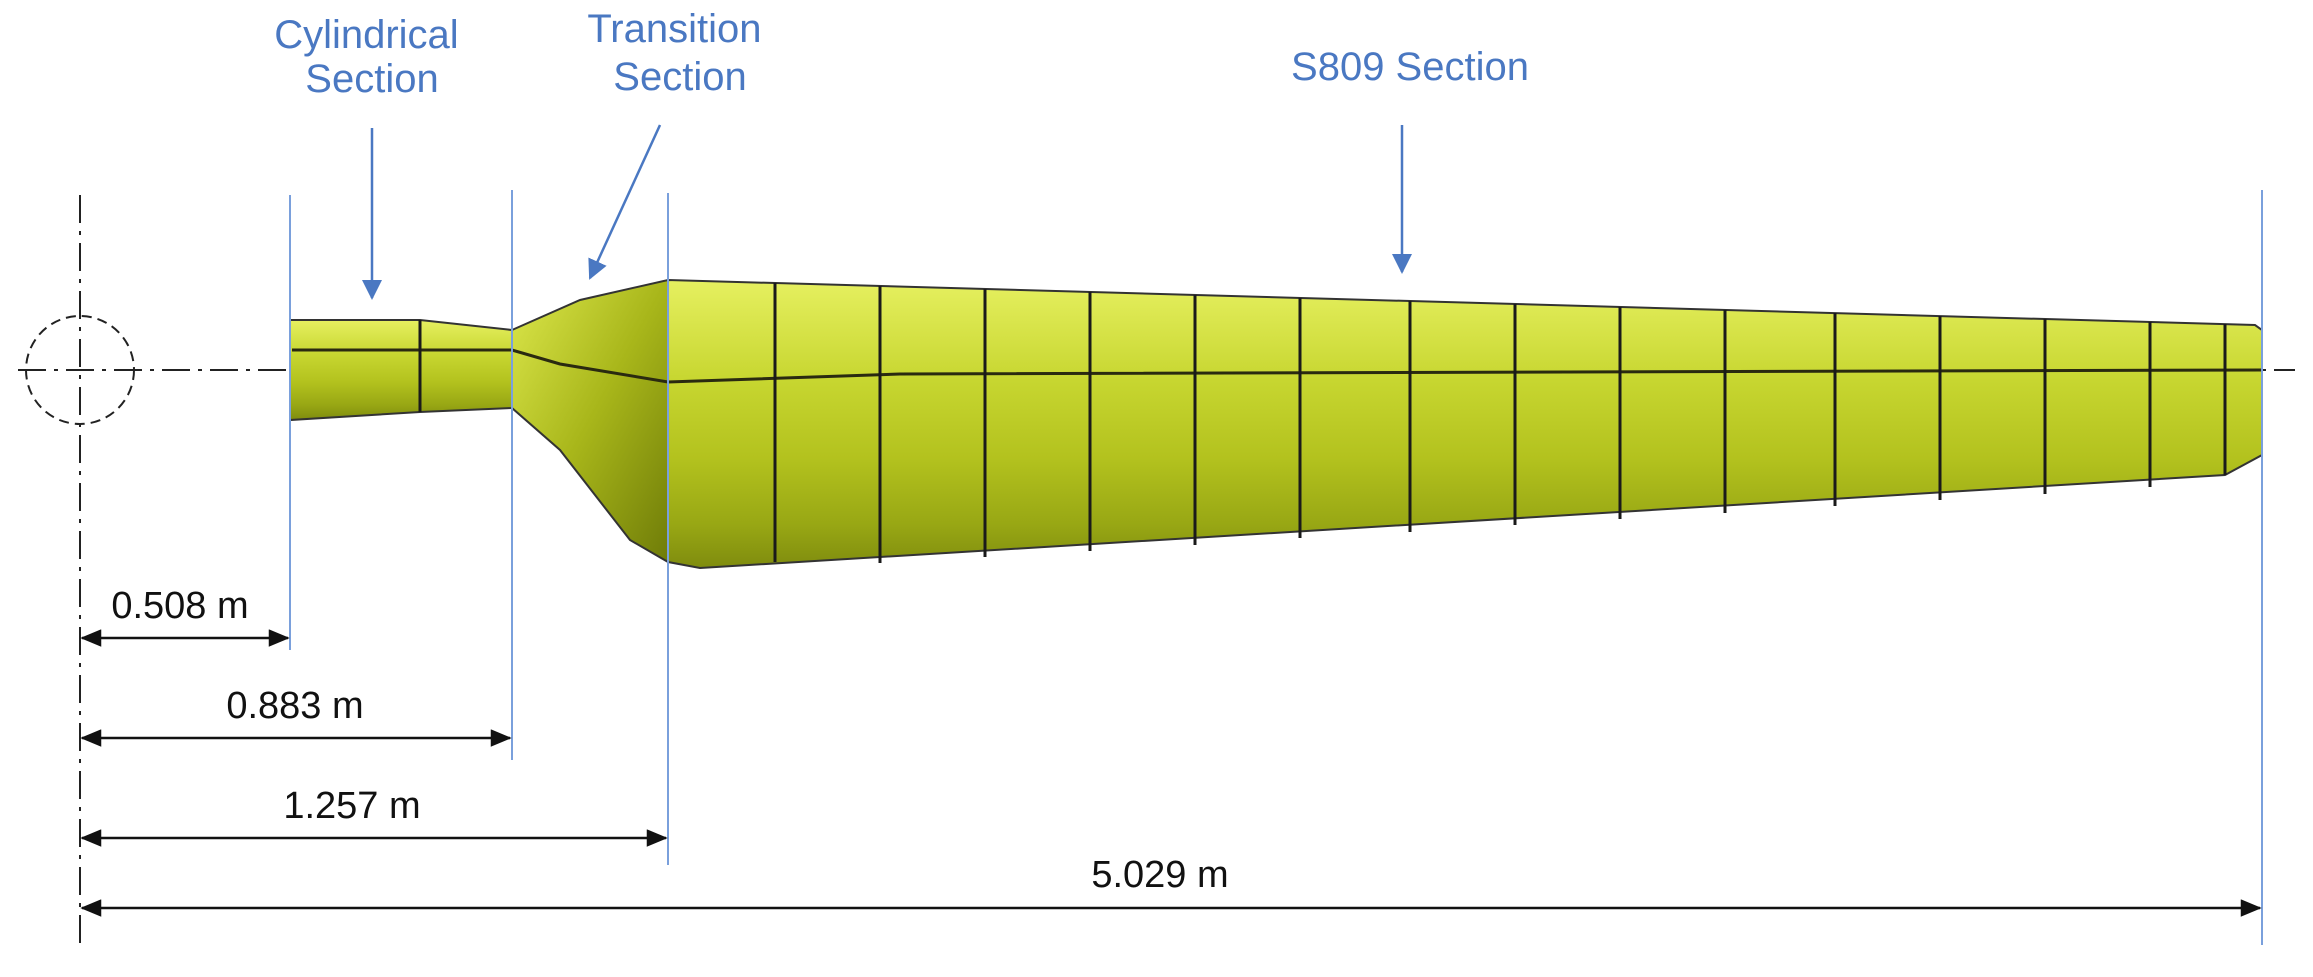  What do you see at coordinates (887, 212) in the screenshot?
I see `section-pointer-arrows` at bounding box center [887, 212].